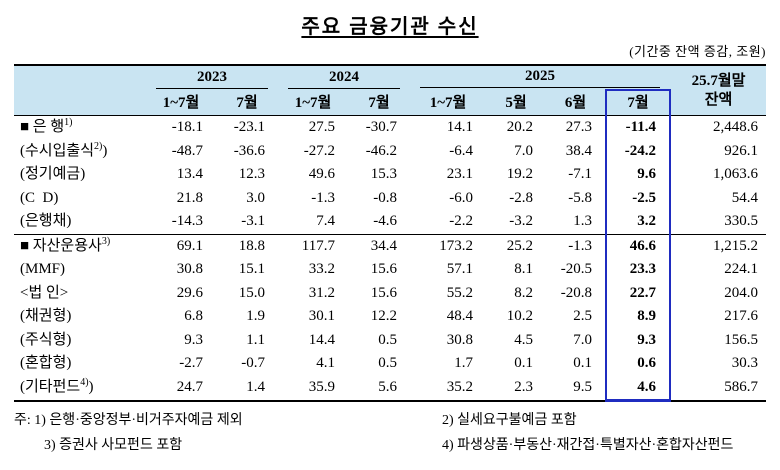 The height and width of the screenshot is (470, 780). I want to click on value-cell: 1.7, so click(463, 363).